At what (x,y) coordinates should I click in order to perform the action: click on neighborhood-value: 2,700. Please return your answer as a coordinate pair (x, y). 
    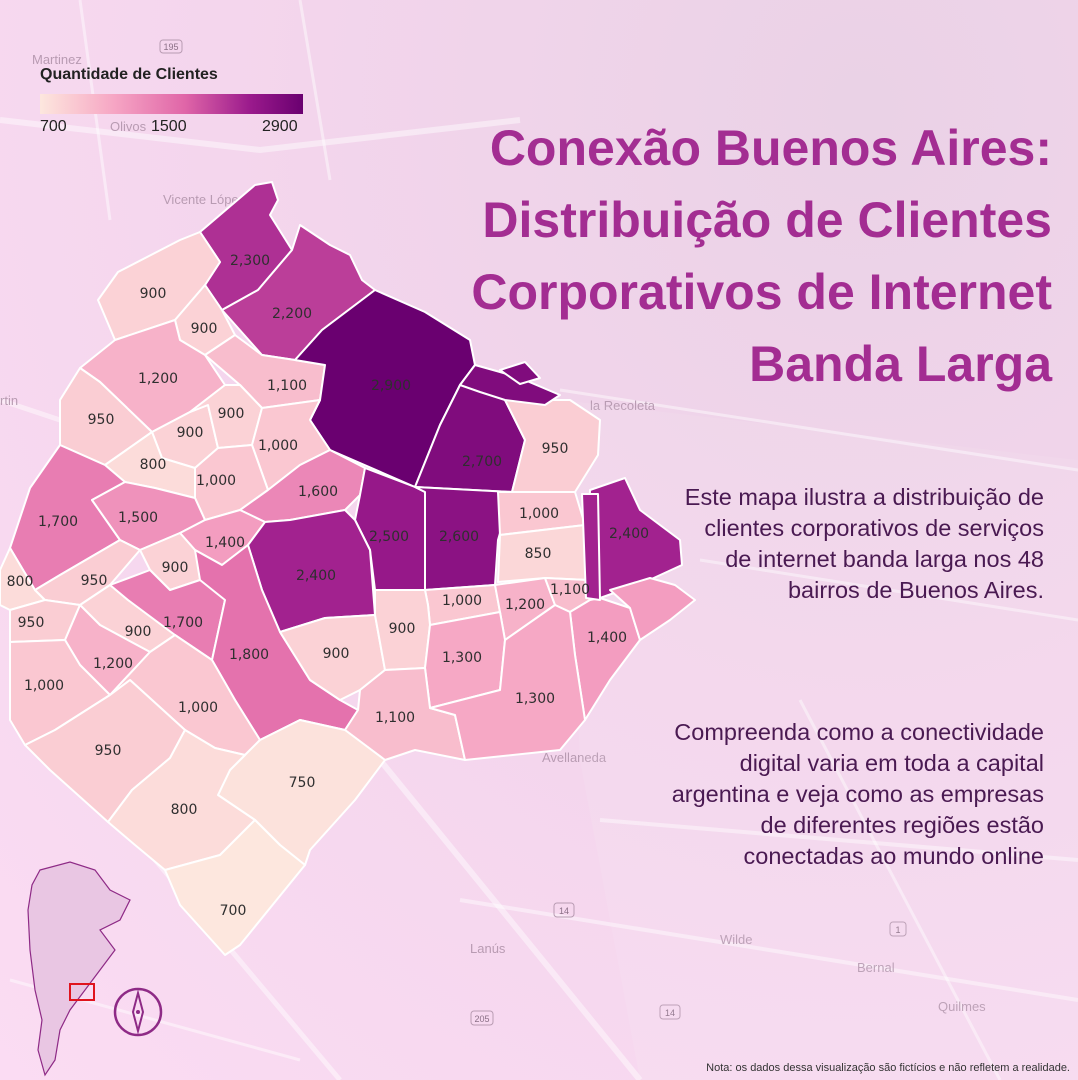
    Looking at the image, I should click on (482, 462).